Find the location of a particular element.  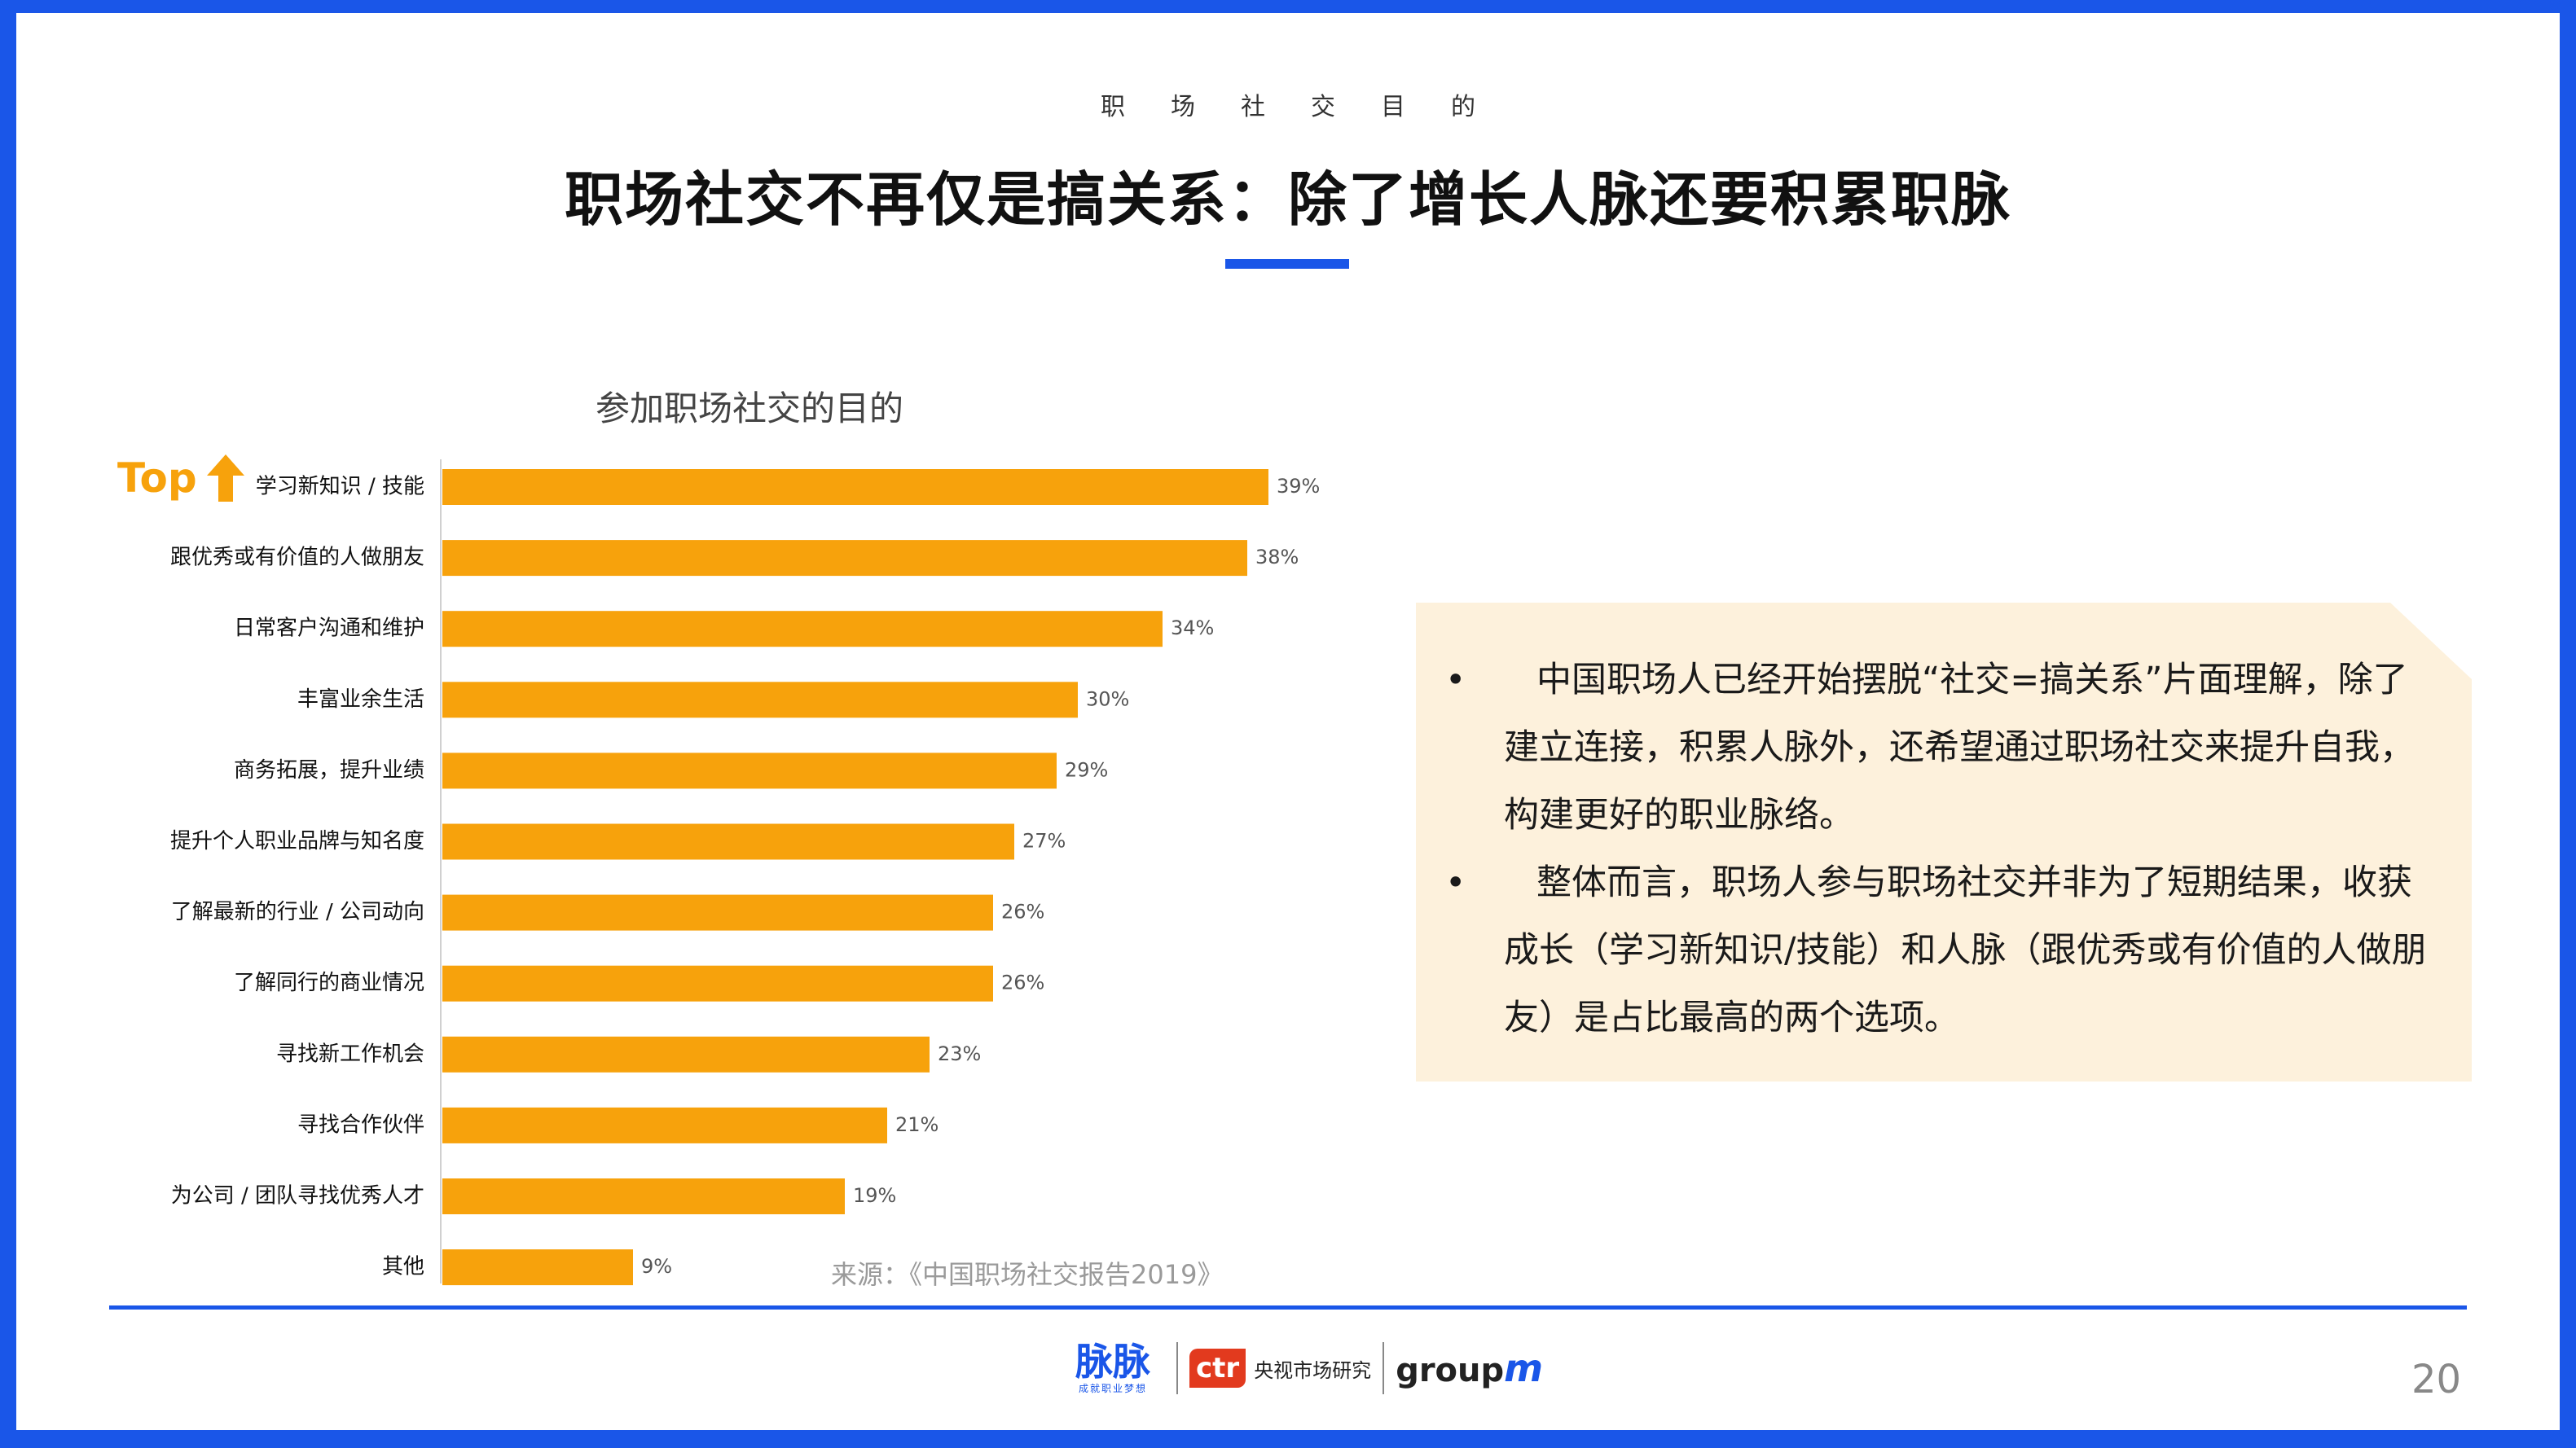

maimai-logo: 脉脉 成就职业梦想 is located at coordinates (1120, 1368).